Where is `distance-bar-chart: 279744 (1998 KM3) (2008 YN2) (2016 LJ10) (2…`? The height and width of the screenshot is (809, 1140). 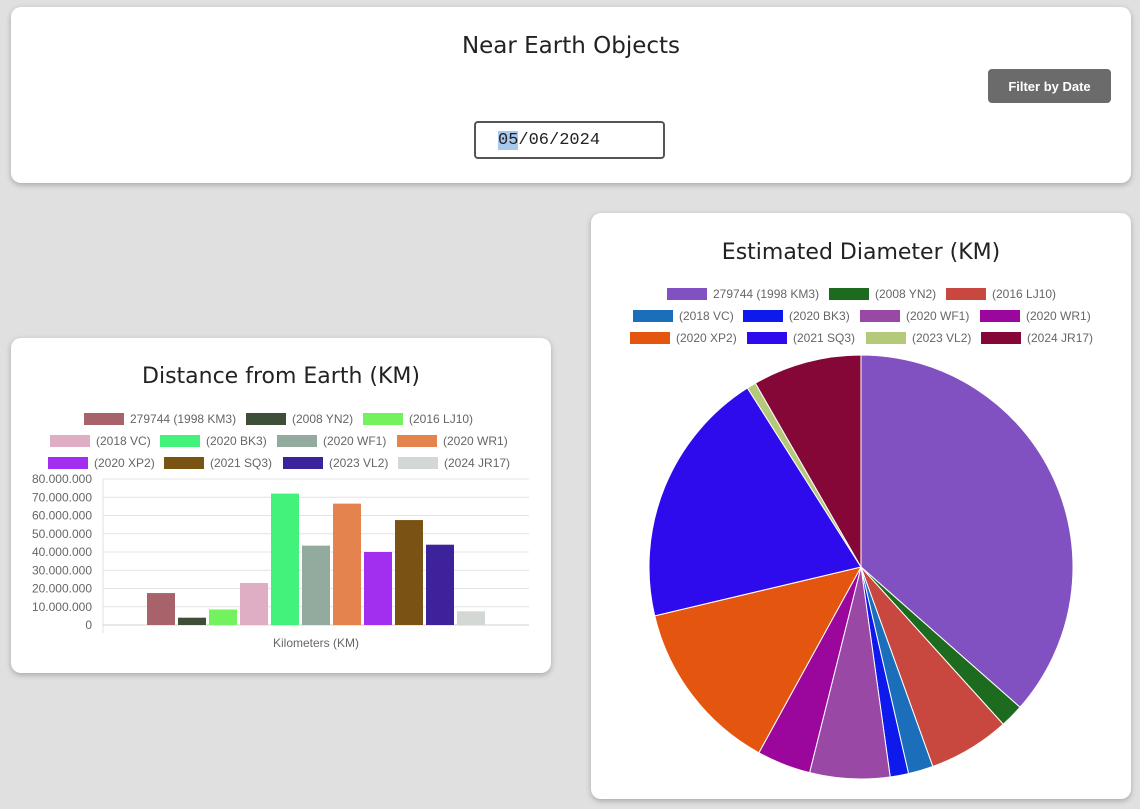
distance-bar-chart: 279744 (1998 KM3) (2008 YN2) (2016 LJ10) (2… is located at coordinates (280, 531).